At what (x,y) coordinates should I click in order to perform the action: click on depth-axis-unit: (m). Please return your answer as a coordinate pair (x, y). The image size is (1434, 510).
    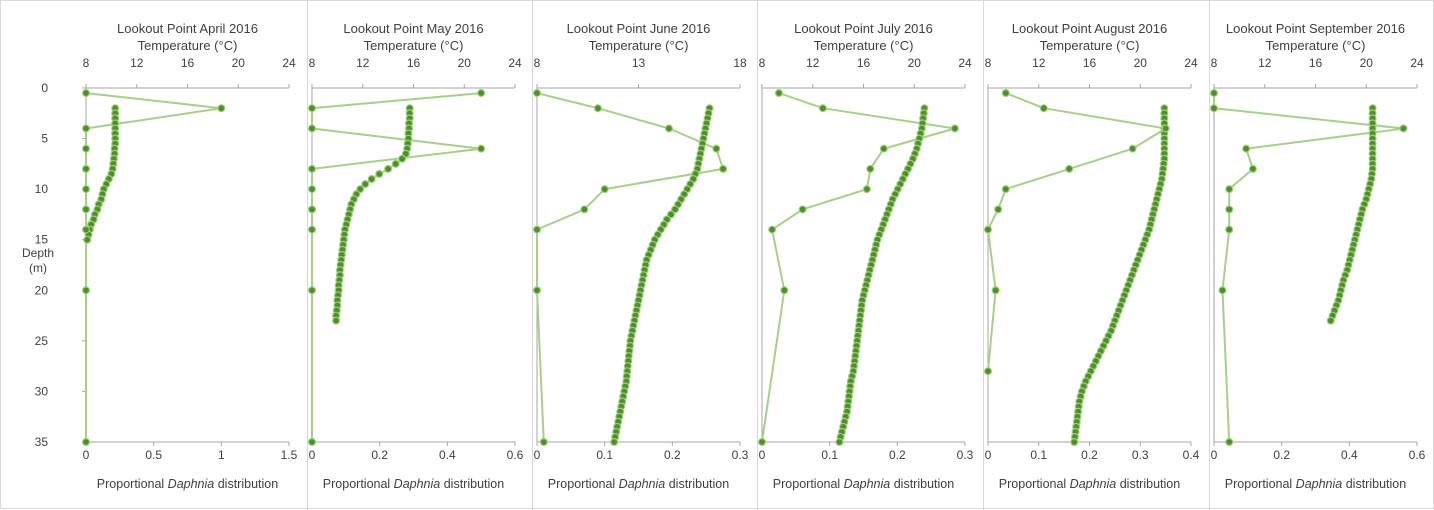
    Looking at the image, I should click on (38, 268).